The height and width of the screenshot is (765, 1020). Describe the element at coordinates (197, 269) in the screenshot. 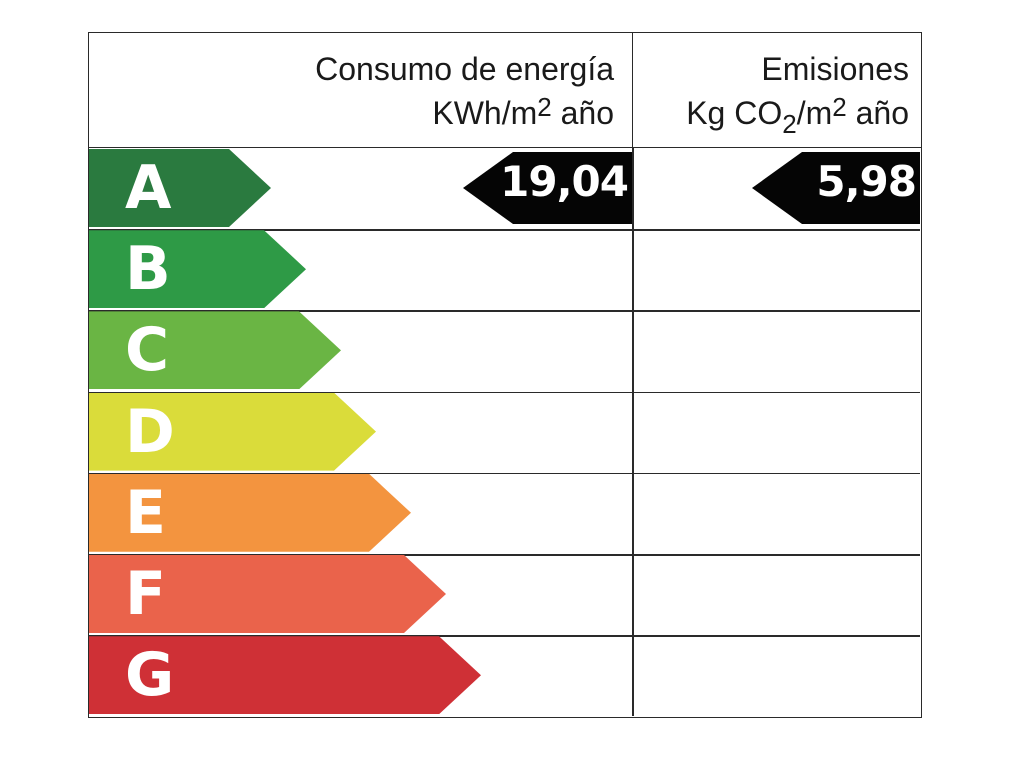

I see `rating-bar-b: B` at that location.